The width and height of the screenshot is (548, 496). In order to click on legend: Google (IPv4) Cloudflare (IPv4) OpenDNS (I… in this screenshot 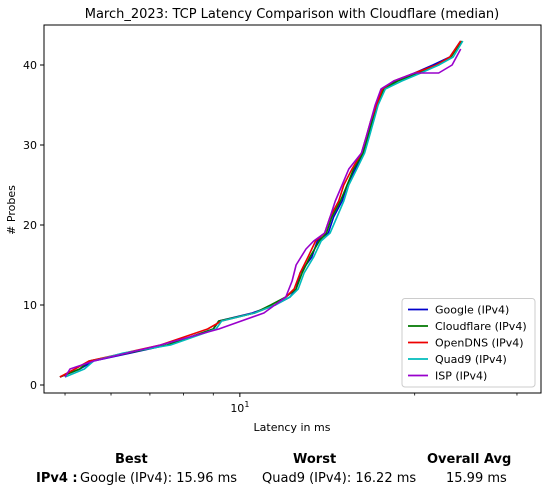, I will do `click(468, 343)`.